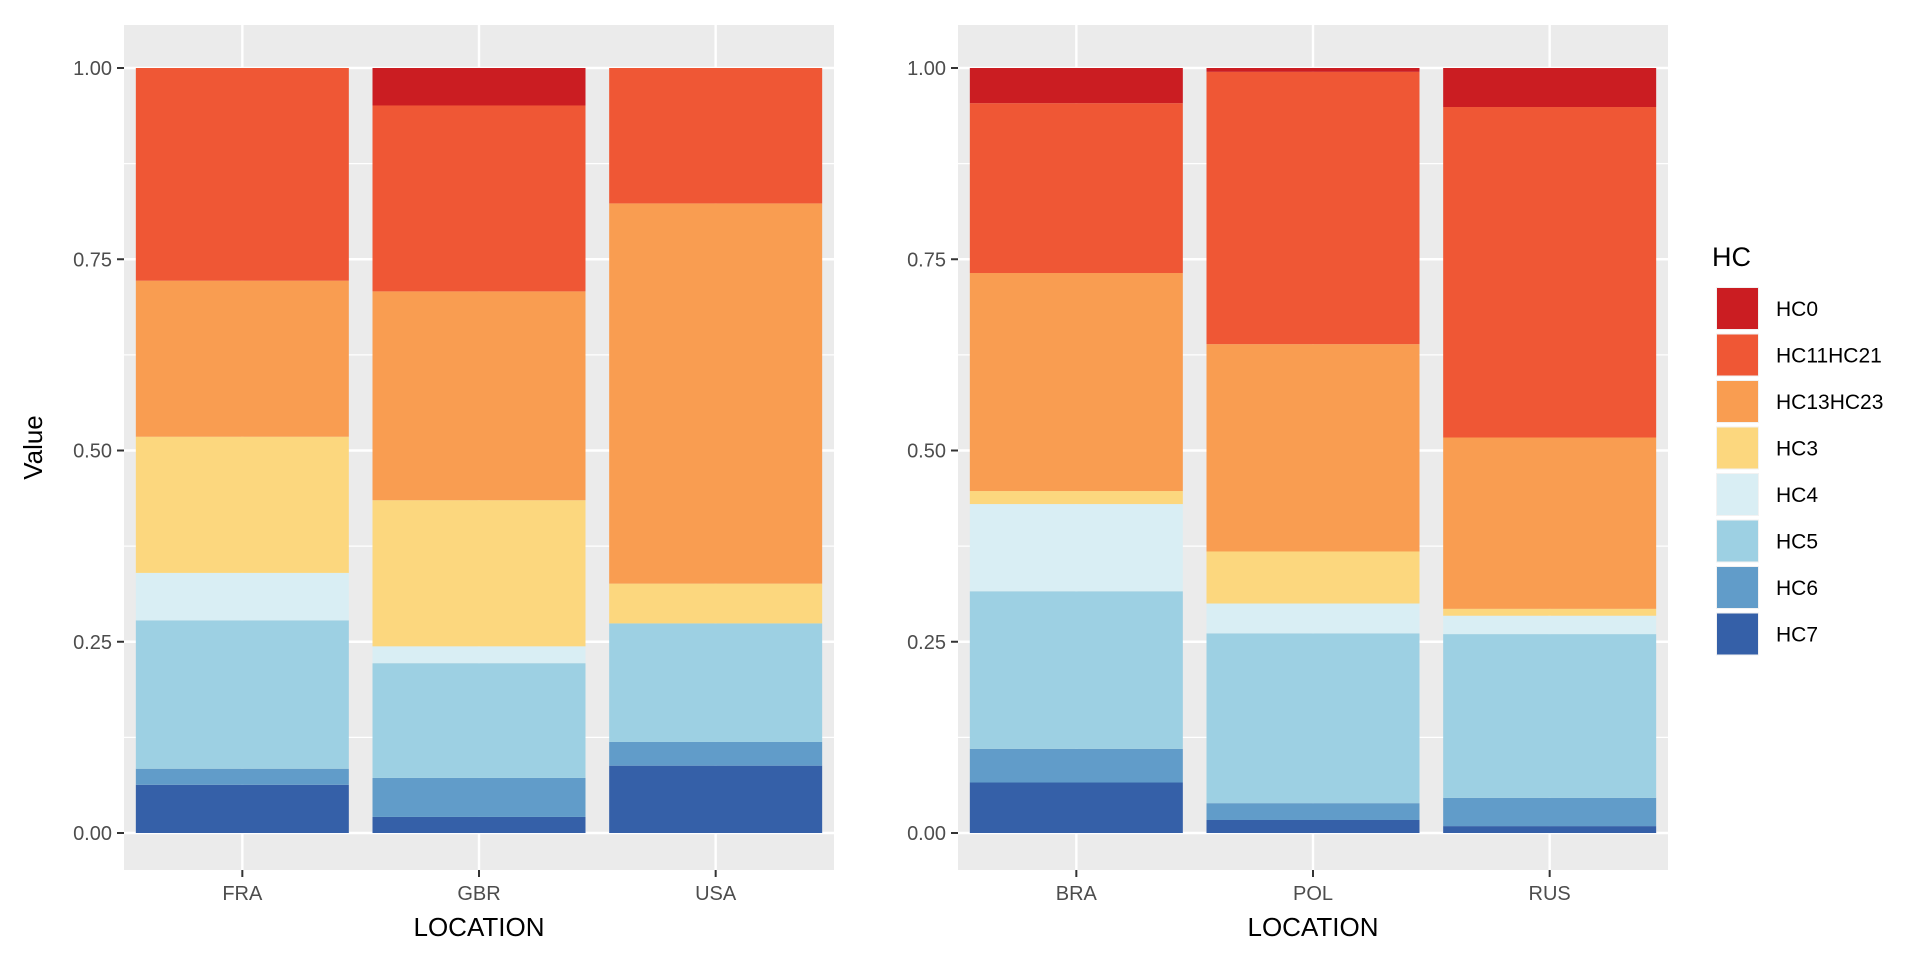  I want to click on bar-segment-RUS-HC5, so click(1550, 716).